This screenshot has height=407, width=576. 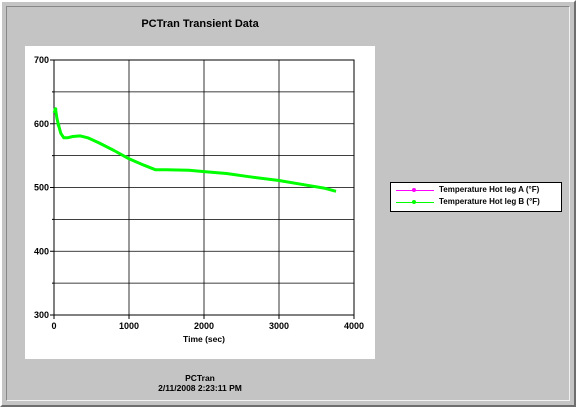 I want to click on series-line-hot-leg-b, so click(x=194, y=150).